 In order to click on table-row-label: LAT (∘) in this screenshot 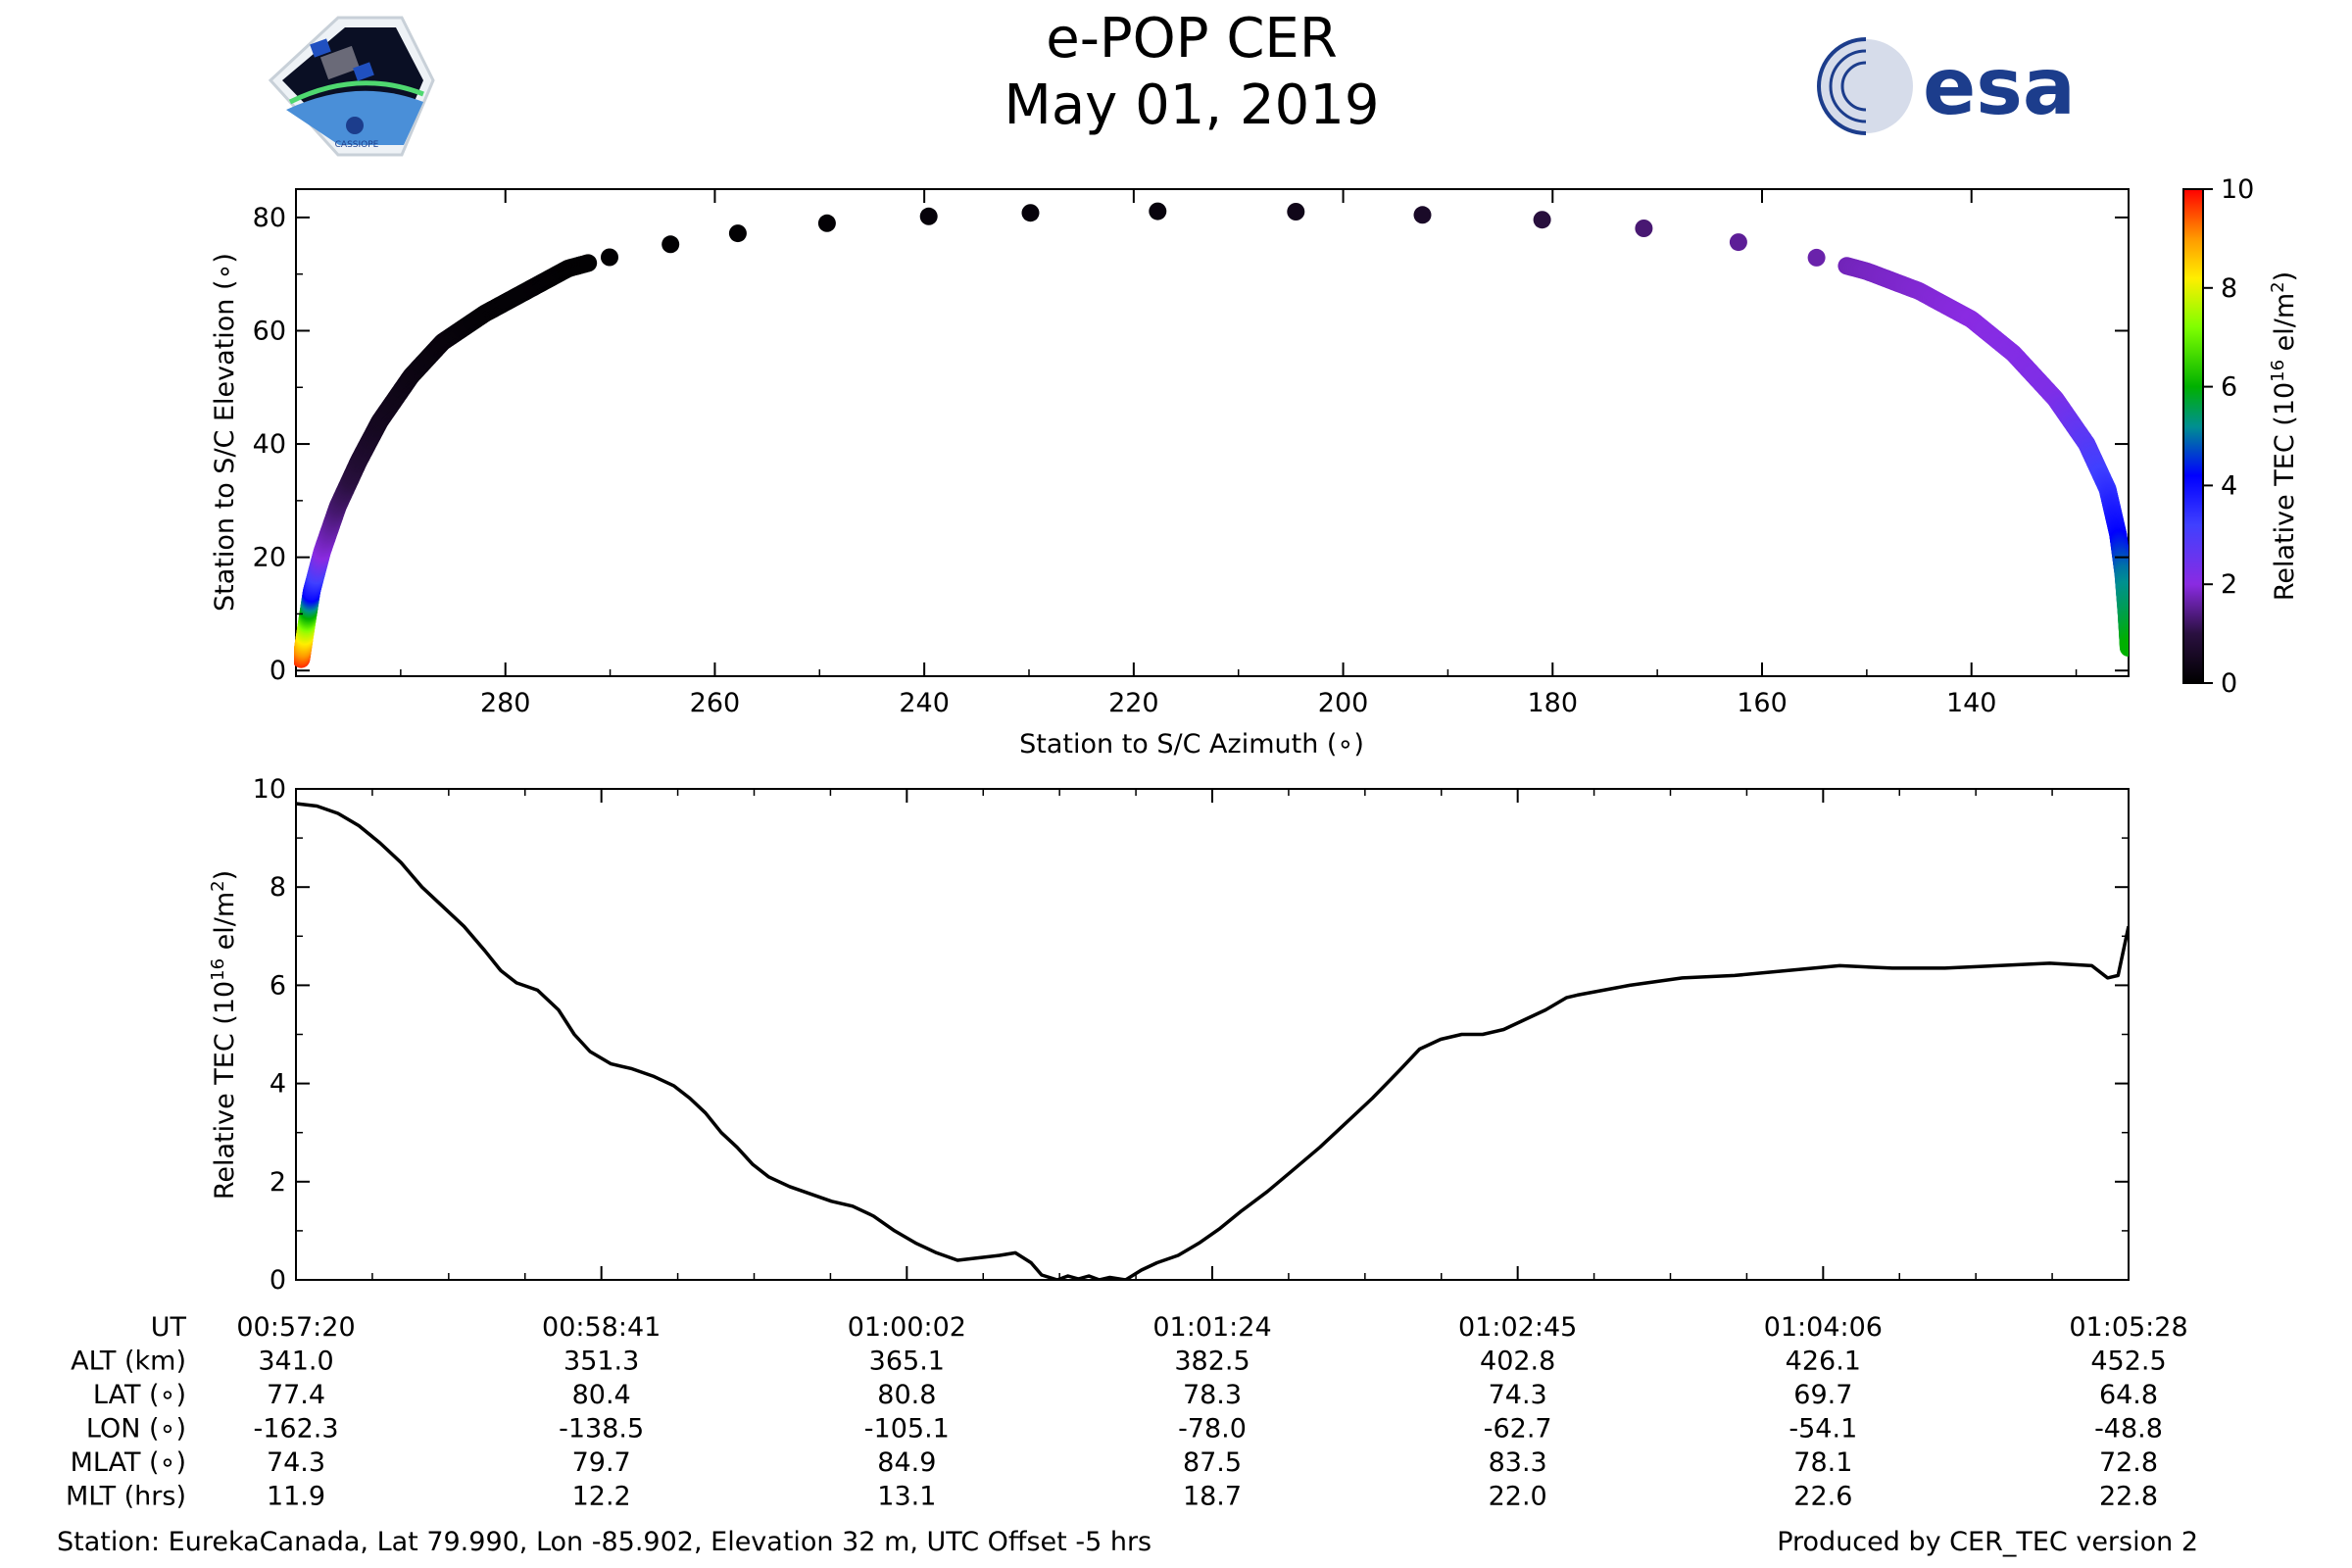, I will do `click(139, 1395)`.